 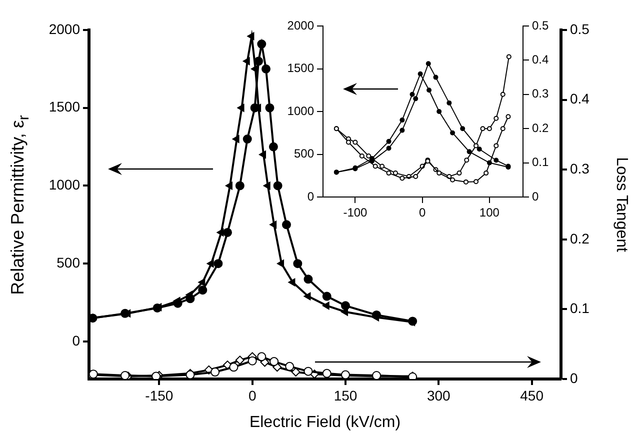 I want to click on y2-axis-title: Loss Tangent, so click(x=621, y=204).